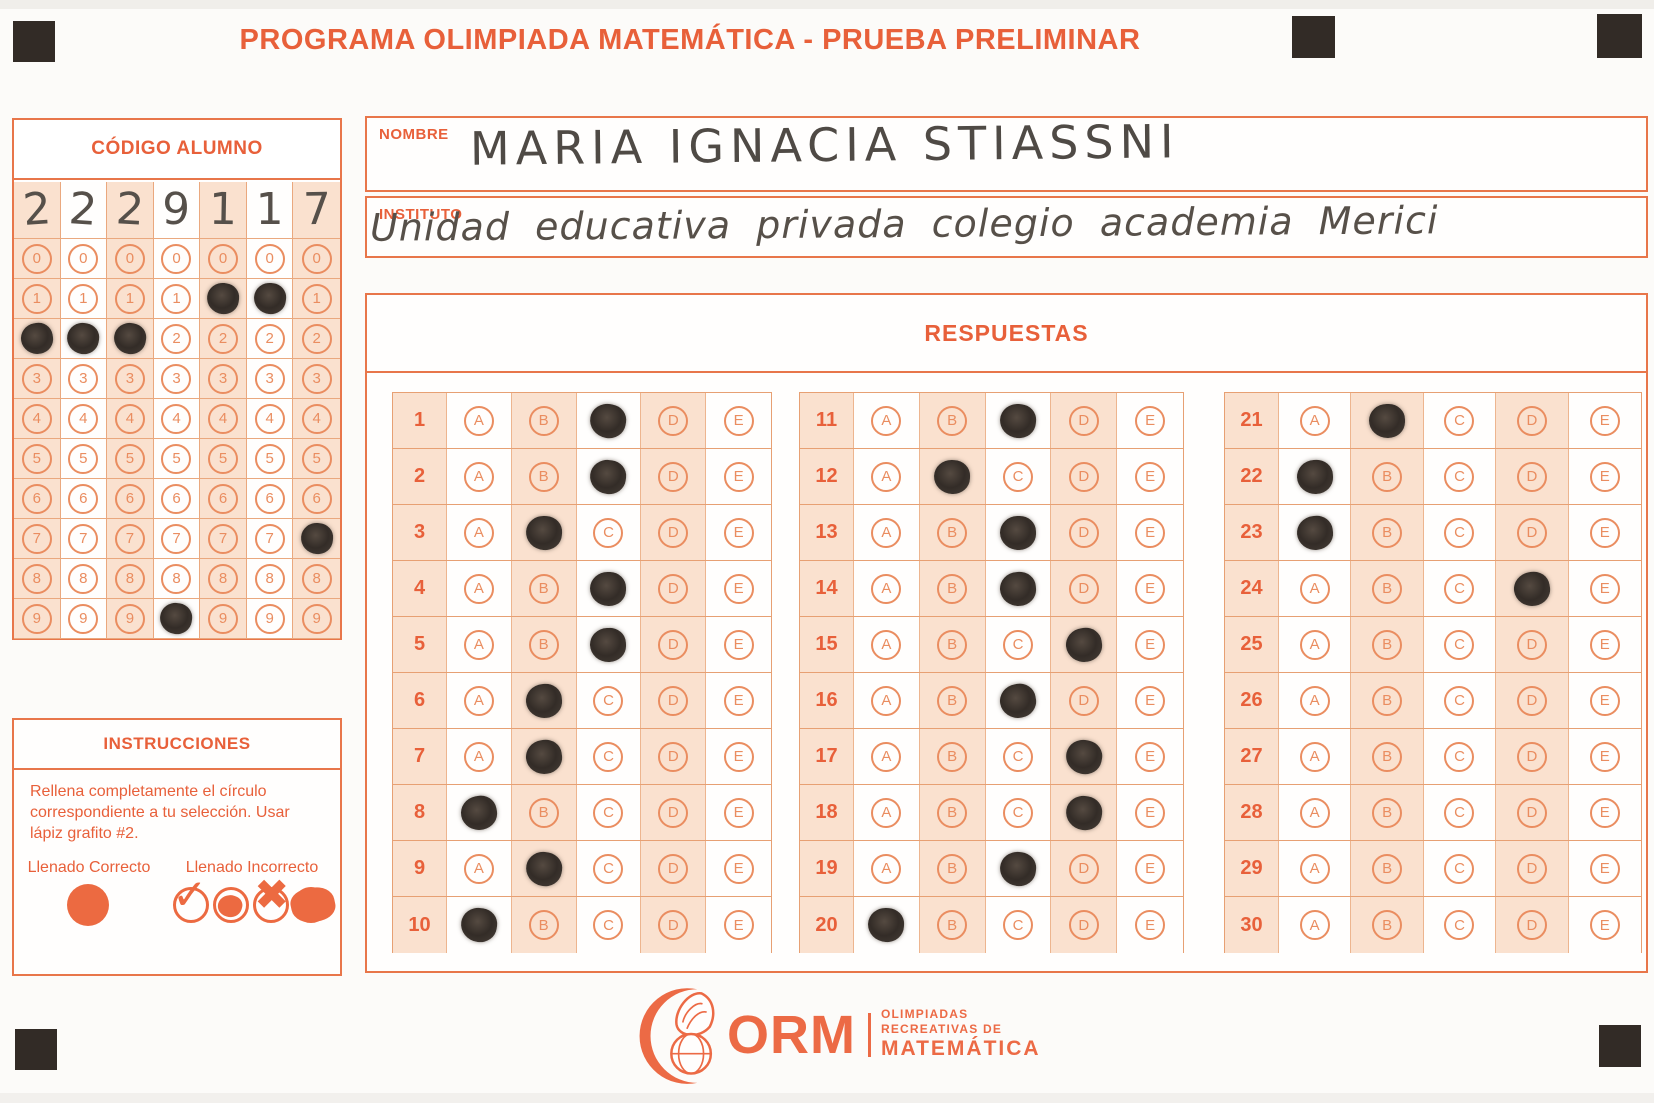 The image size is (1654, 1103). Describe the element at coordinates (316, 579) in the screenshot. I see `codigo-bubble-col7-digit8: 8` at that location.